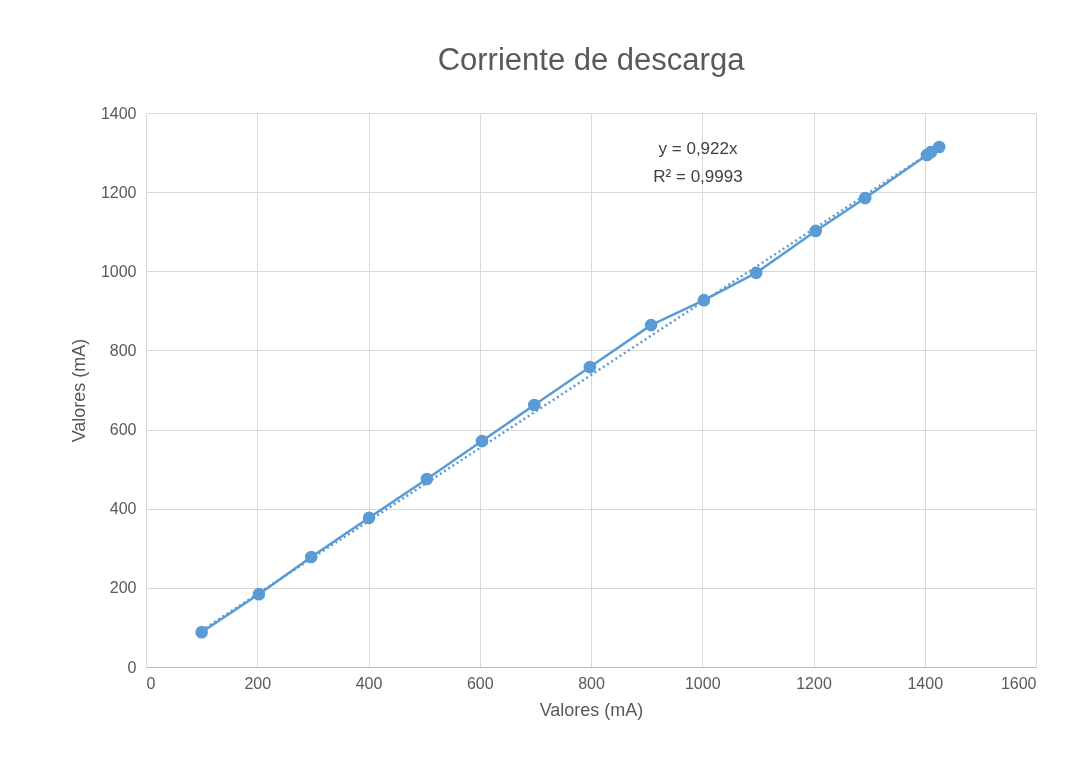 This screenshot has width=1083, height=781. Describe the element at coordinates (480, 683) in the screenshot. I see `x-tick-label: 600` at that location.